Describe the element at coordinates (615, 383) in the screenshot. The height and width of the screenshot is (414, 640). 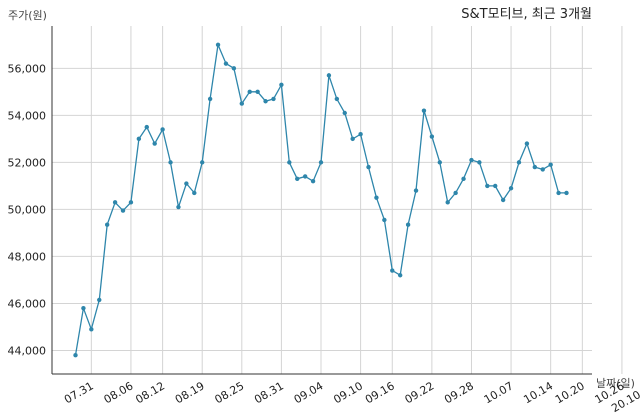
I see `x-axis-label: 날짜(일)` at that location.